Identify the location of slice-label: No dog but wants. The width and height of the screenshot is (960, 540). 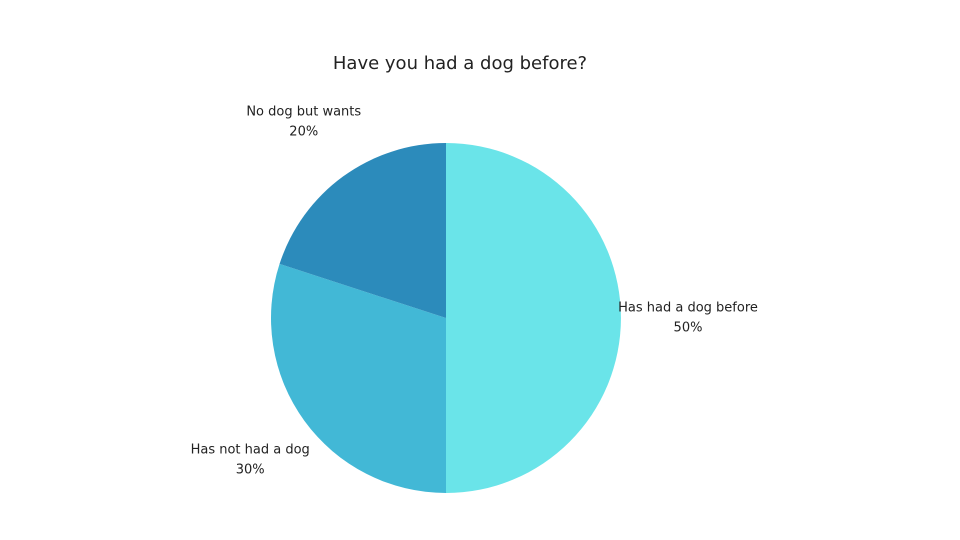
(303, 112).